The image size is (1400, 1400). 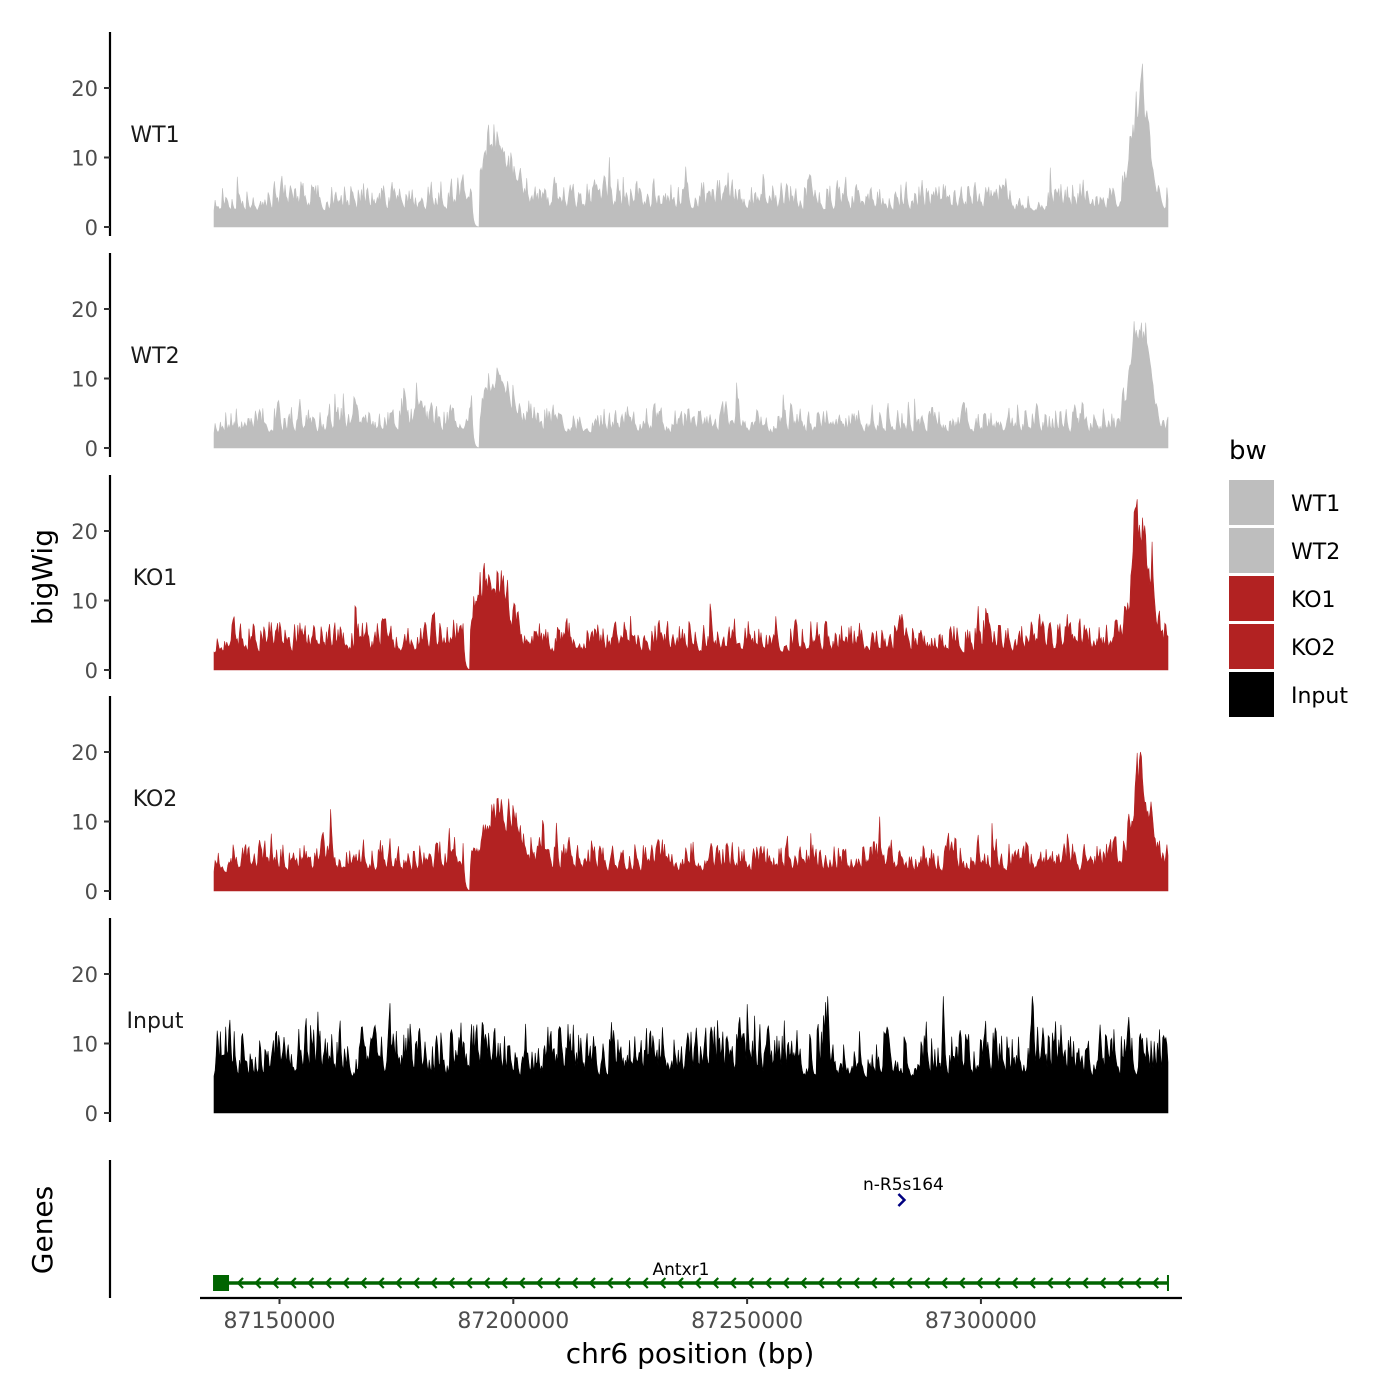 I want to click on x-axis: 87150000 87200000 87250000 87300000, so click(x=691, y=1315).